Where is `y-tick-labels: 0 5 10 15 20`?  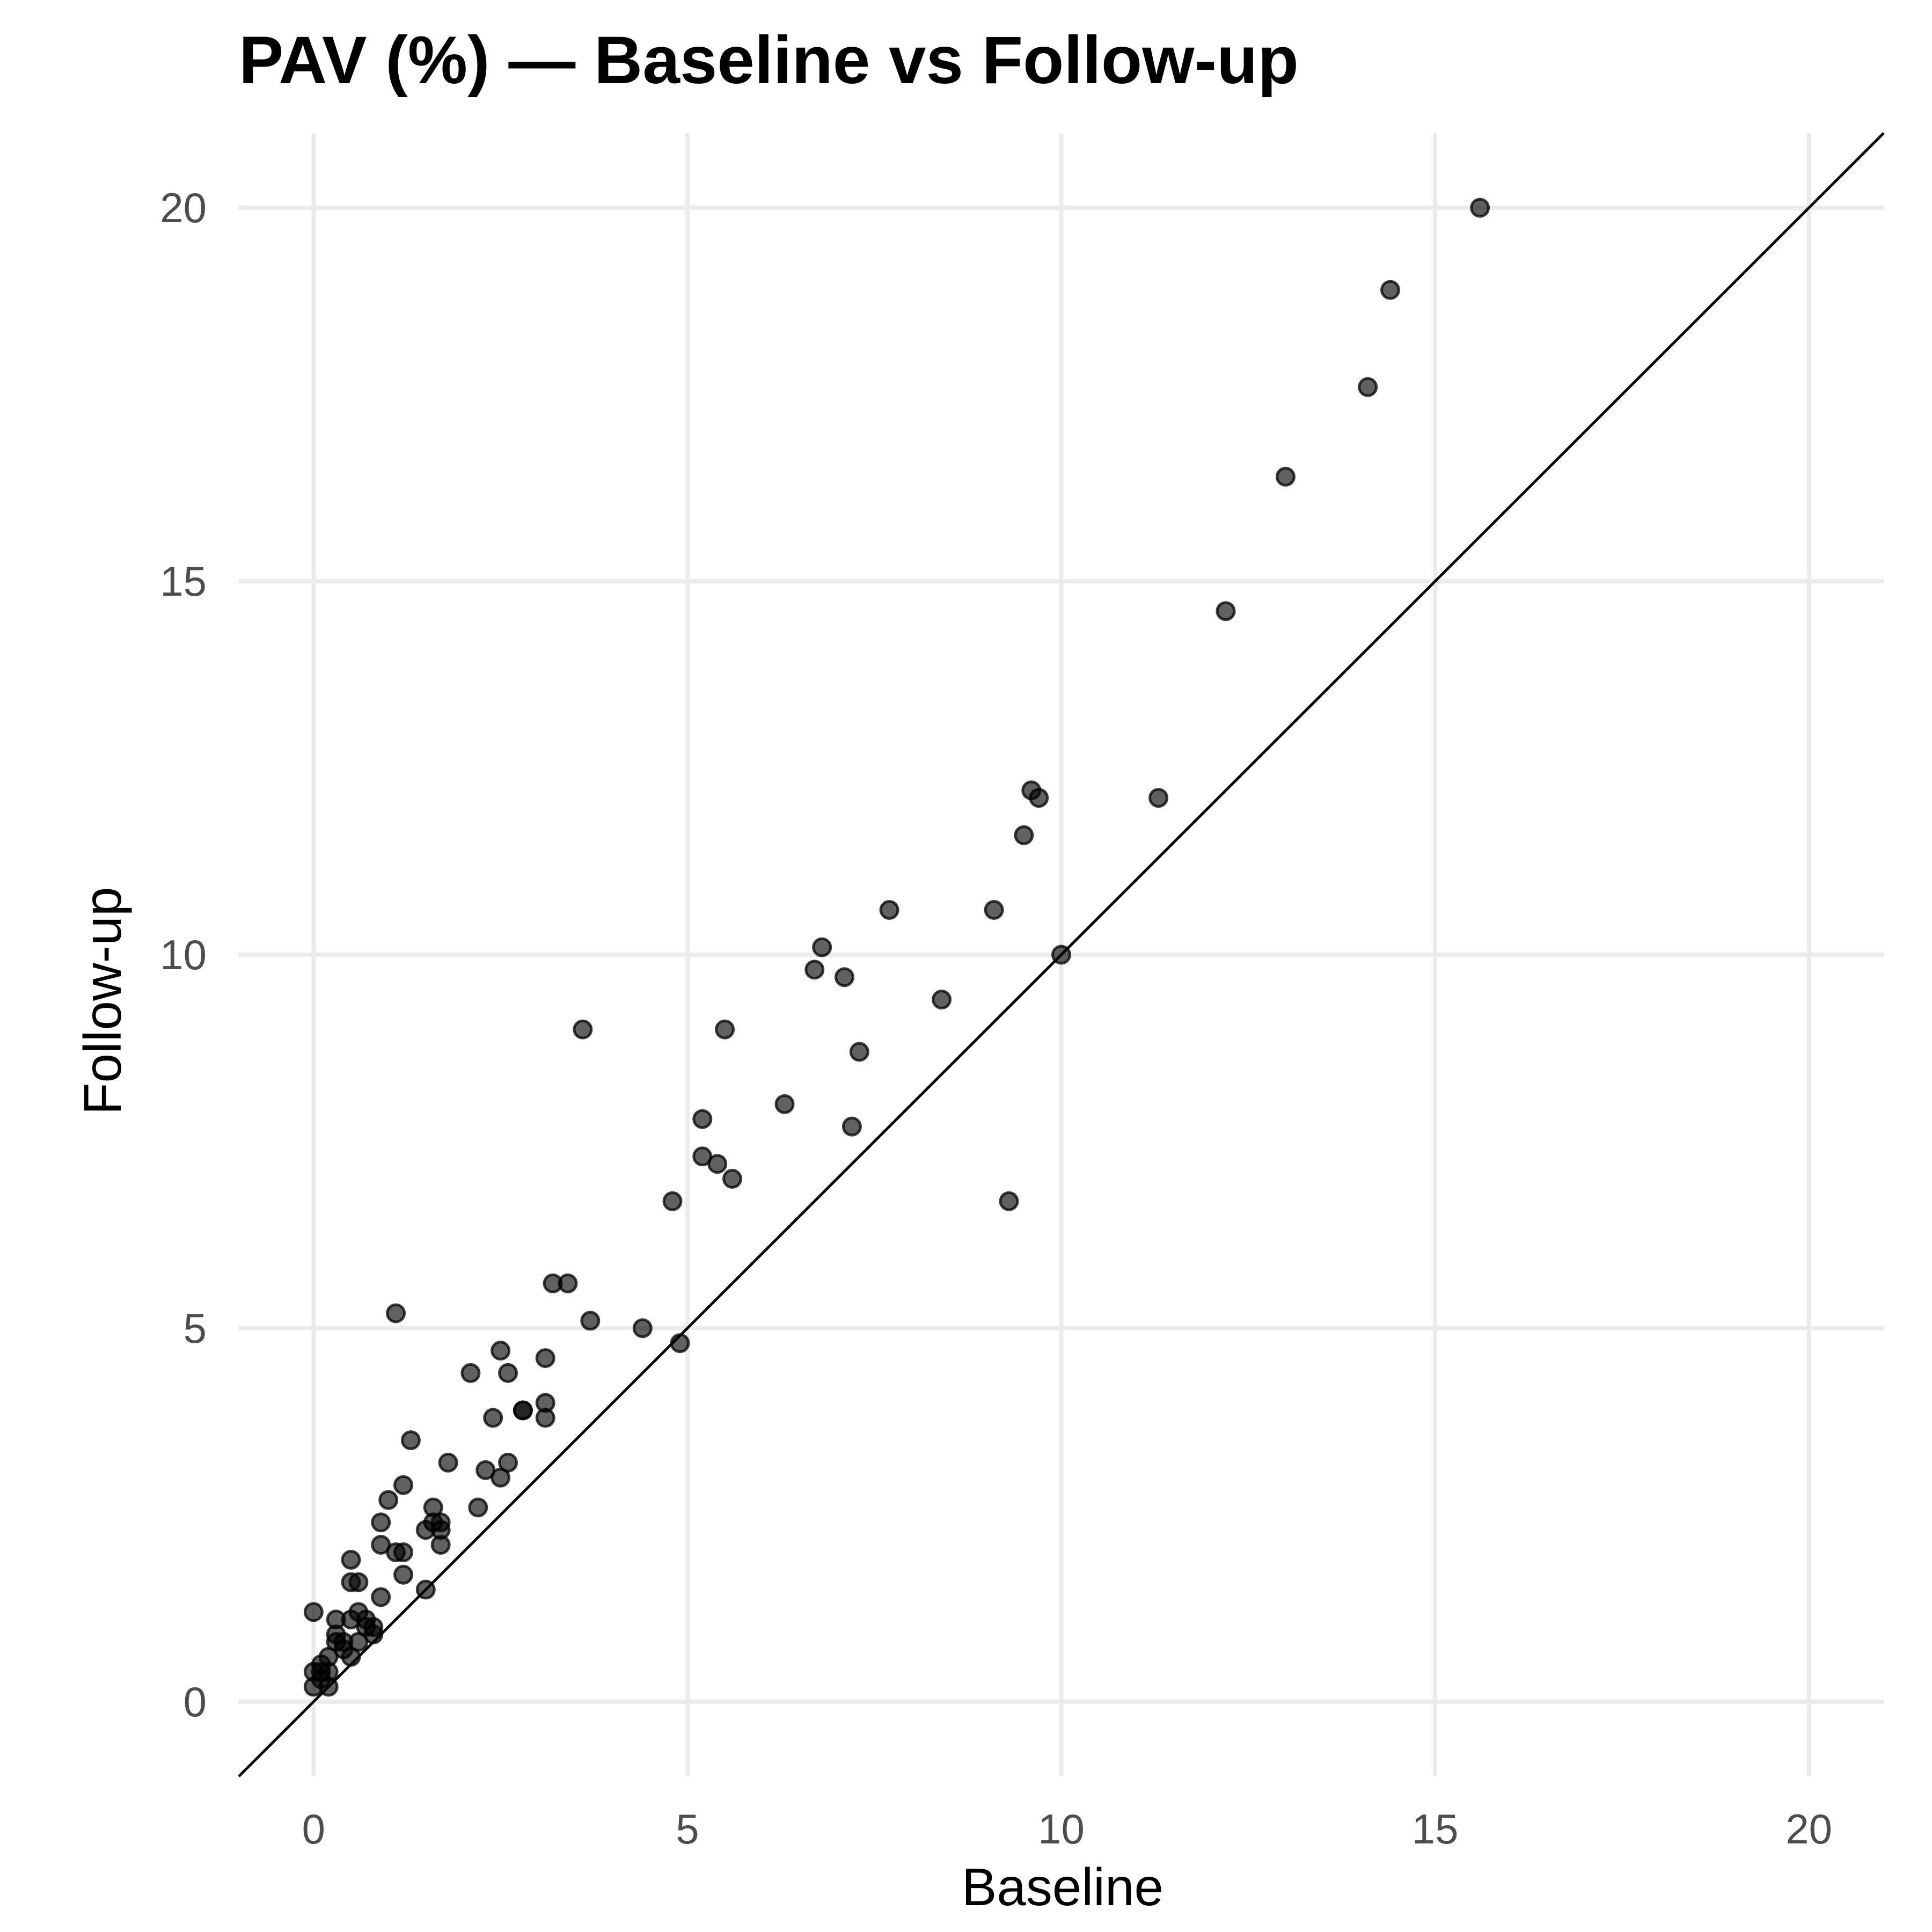 y-tick-labels: 0 5 10 15 20 is located at coordinates (183, 954).